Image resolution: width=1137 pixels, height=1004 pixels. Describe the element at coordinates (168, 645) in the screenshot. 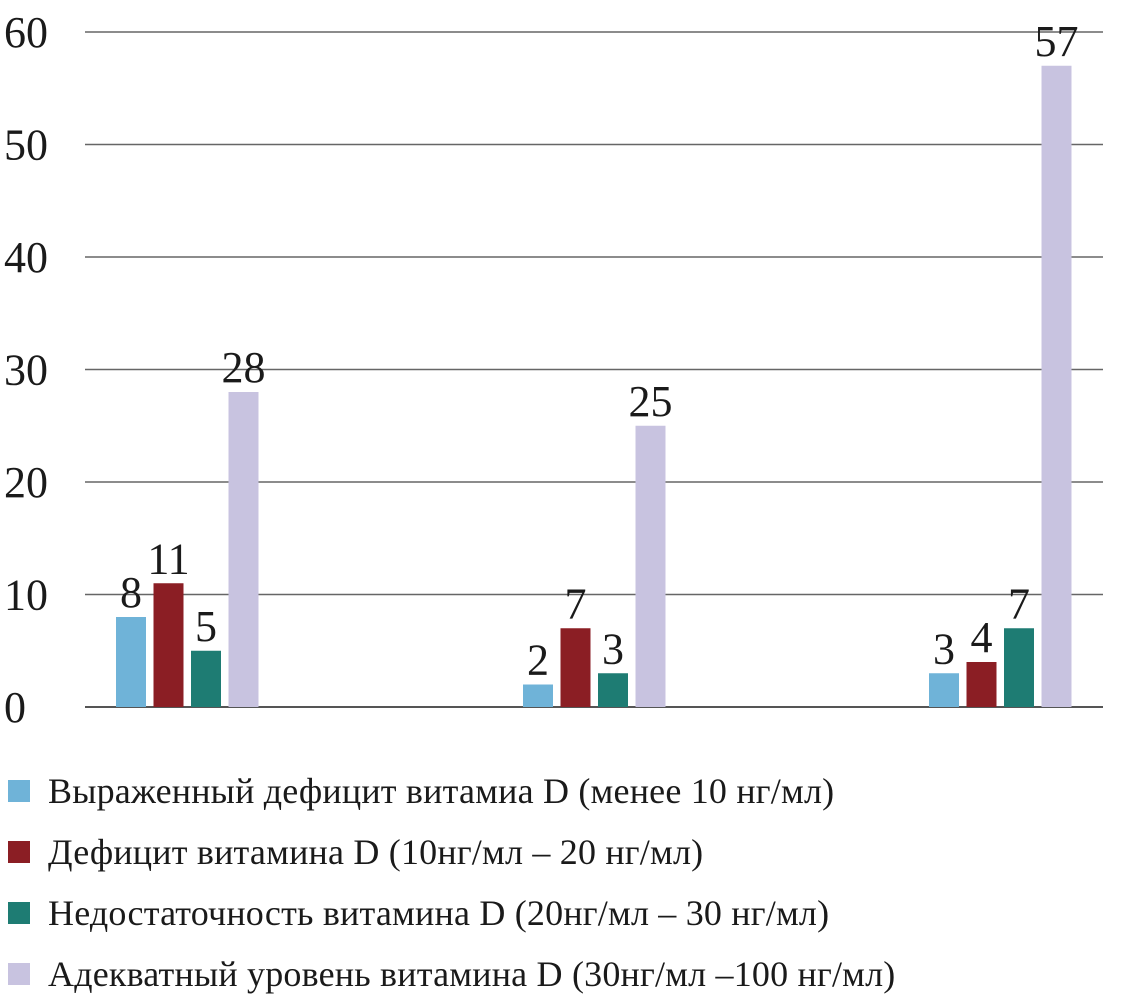

I see `bar-group1-series2` at that location.